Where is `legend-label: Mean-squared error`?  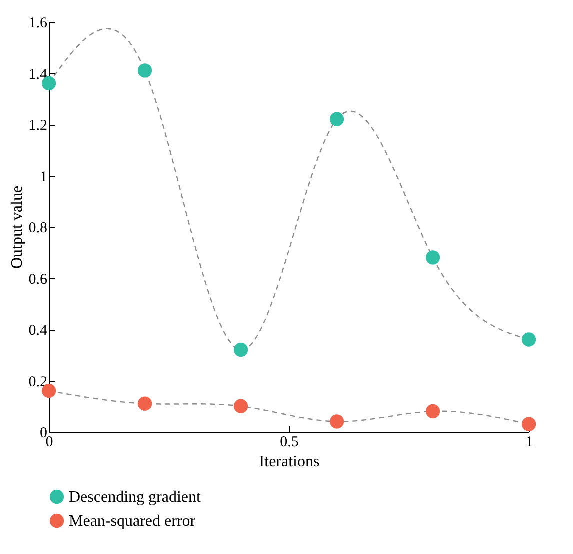
legend-label: Mean-squared error is located at coordinates (132, 521).